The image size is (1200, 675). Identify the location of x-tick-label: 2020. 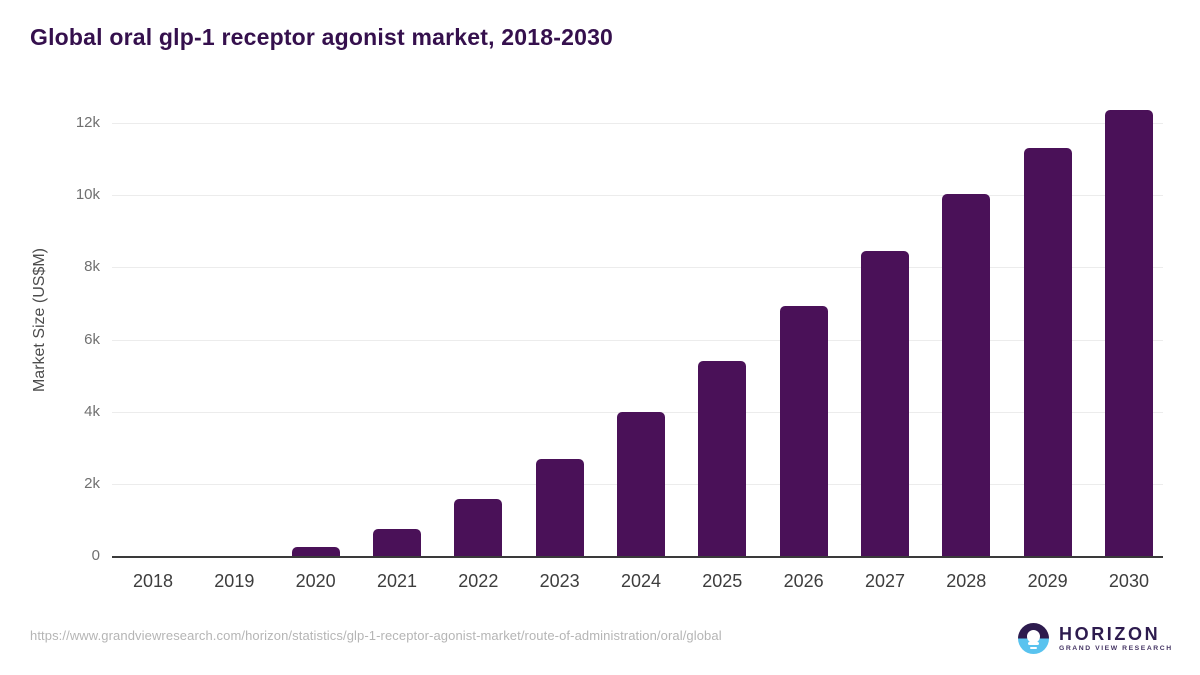
(315, 581).